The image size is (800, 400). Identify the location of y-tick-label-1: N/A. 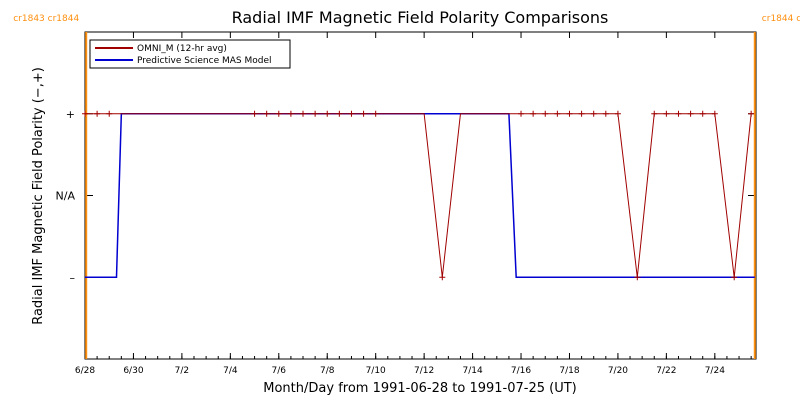
(66, 196).